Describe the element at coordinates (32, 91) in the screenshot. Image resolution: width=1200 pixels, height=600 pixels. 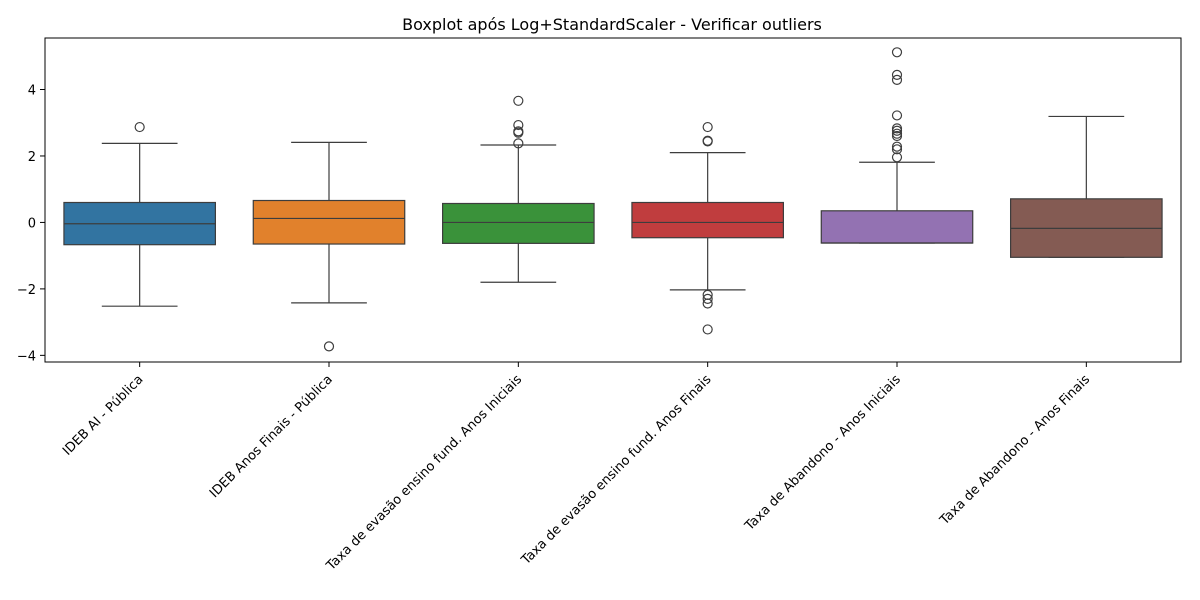
I see `y-tick-label: 4` at that location.